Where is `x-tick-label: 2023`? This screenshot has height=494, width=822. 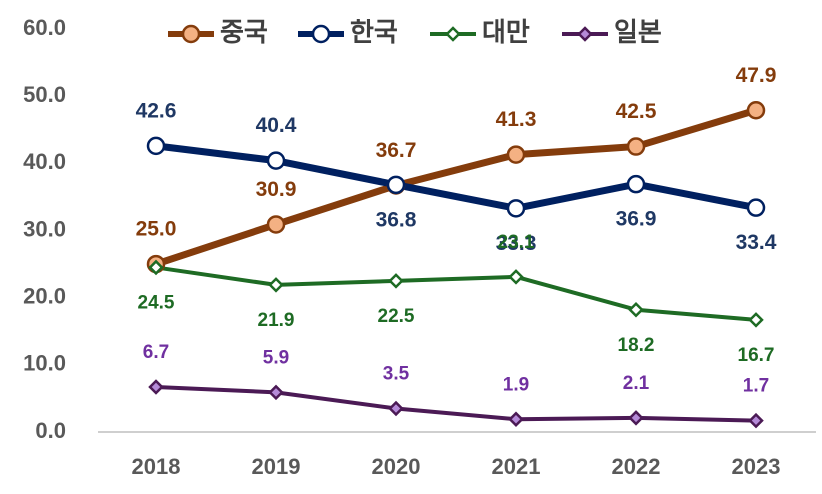
x-tick-label: 2023 is located at coordinates (756, 466).